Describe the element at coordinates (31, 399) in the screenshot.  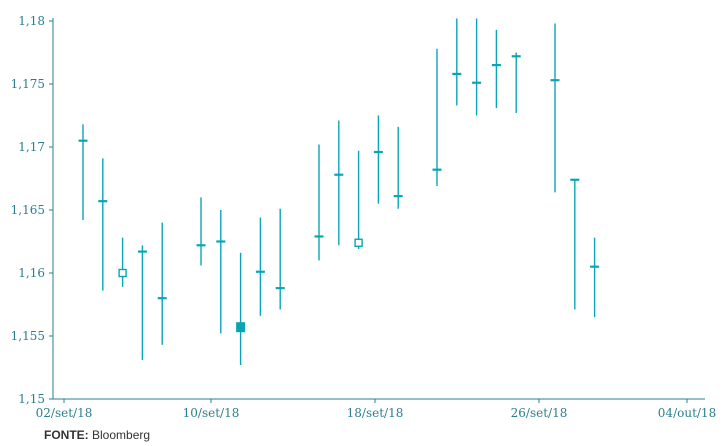
I see `y-tick-label: 1,15` at that location.